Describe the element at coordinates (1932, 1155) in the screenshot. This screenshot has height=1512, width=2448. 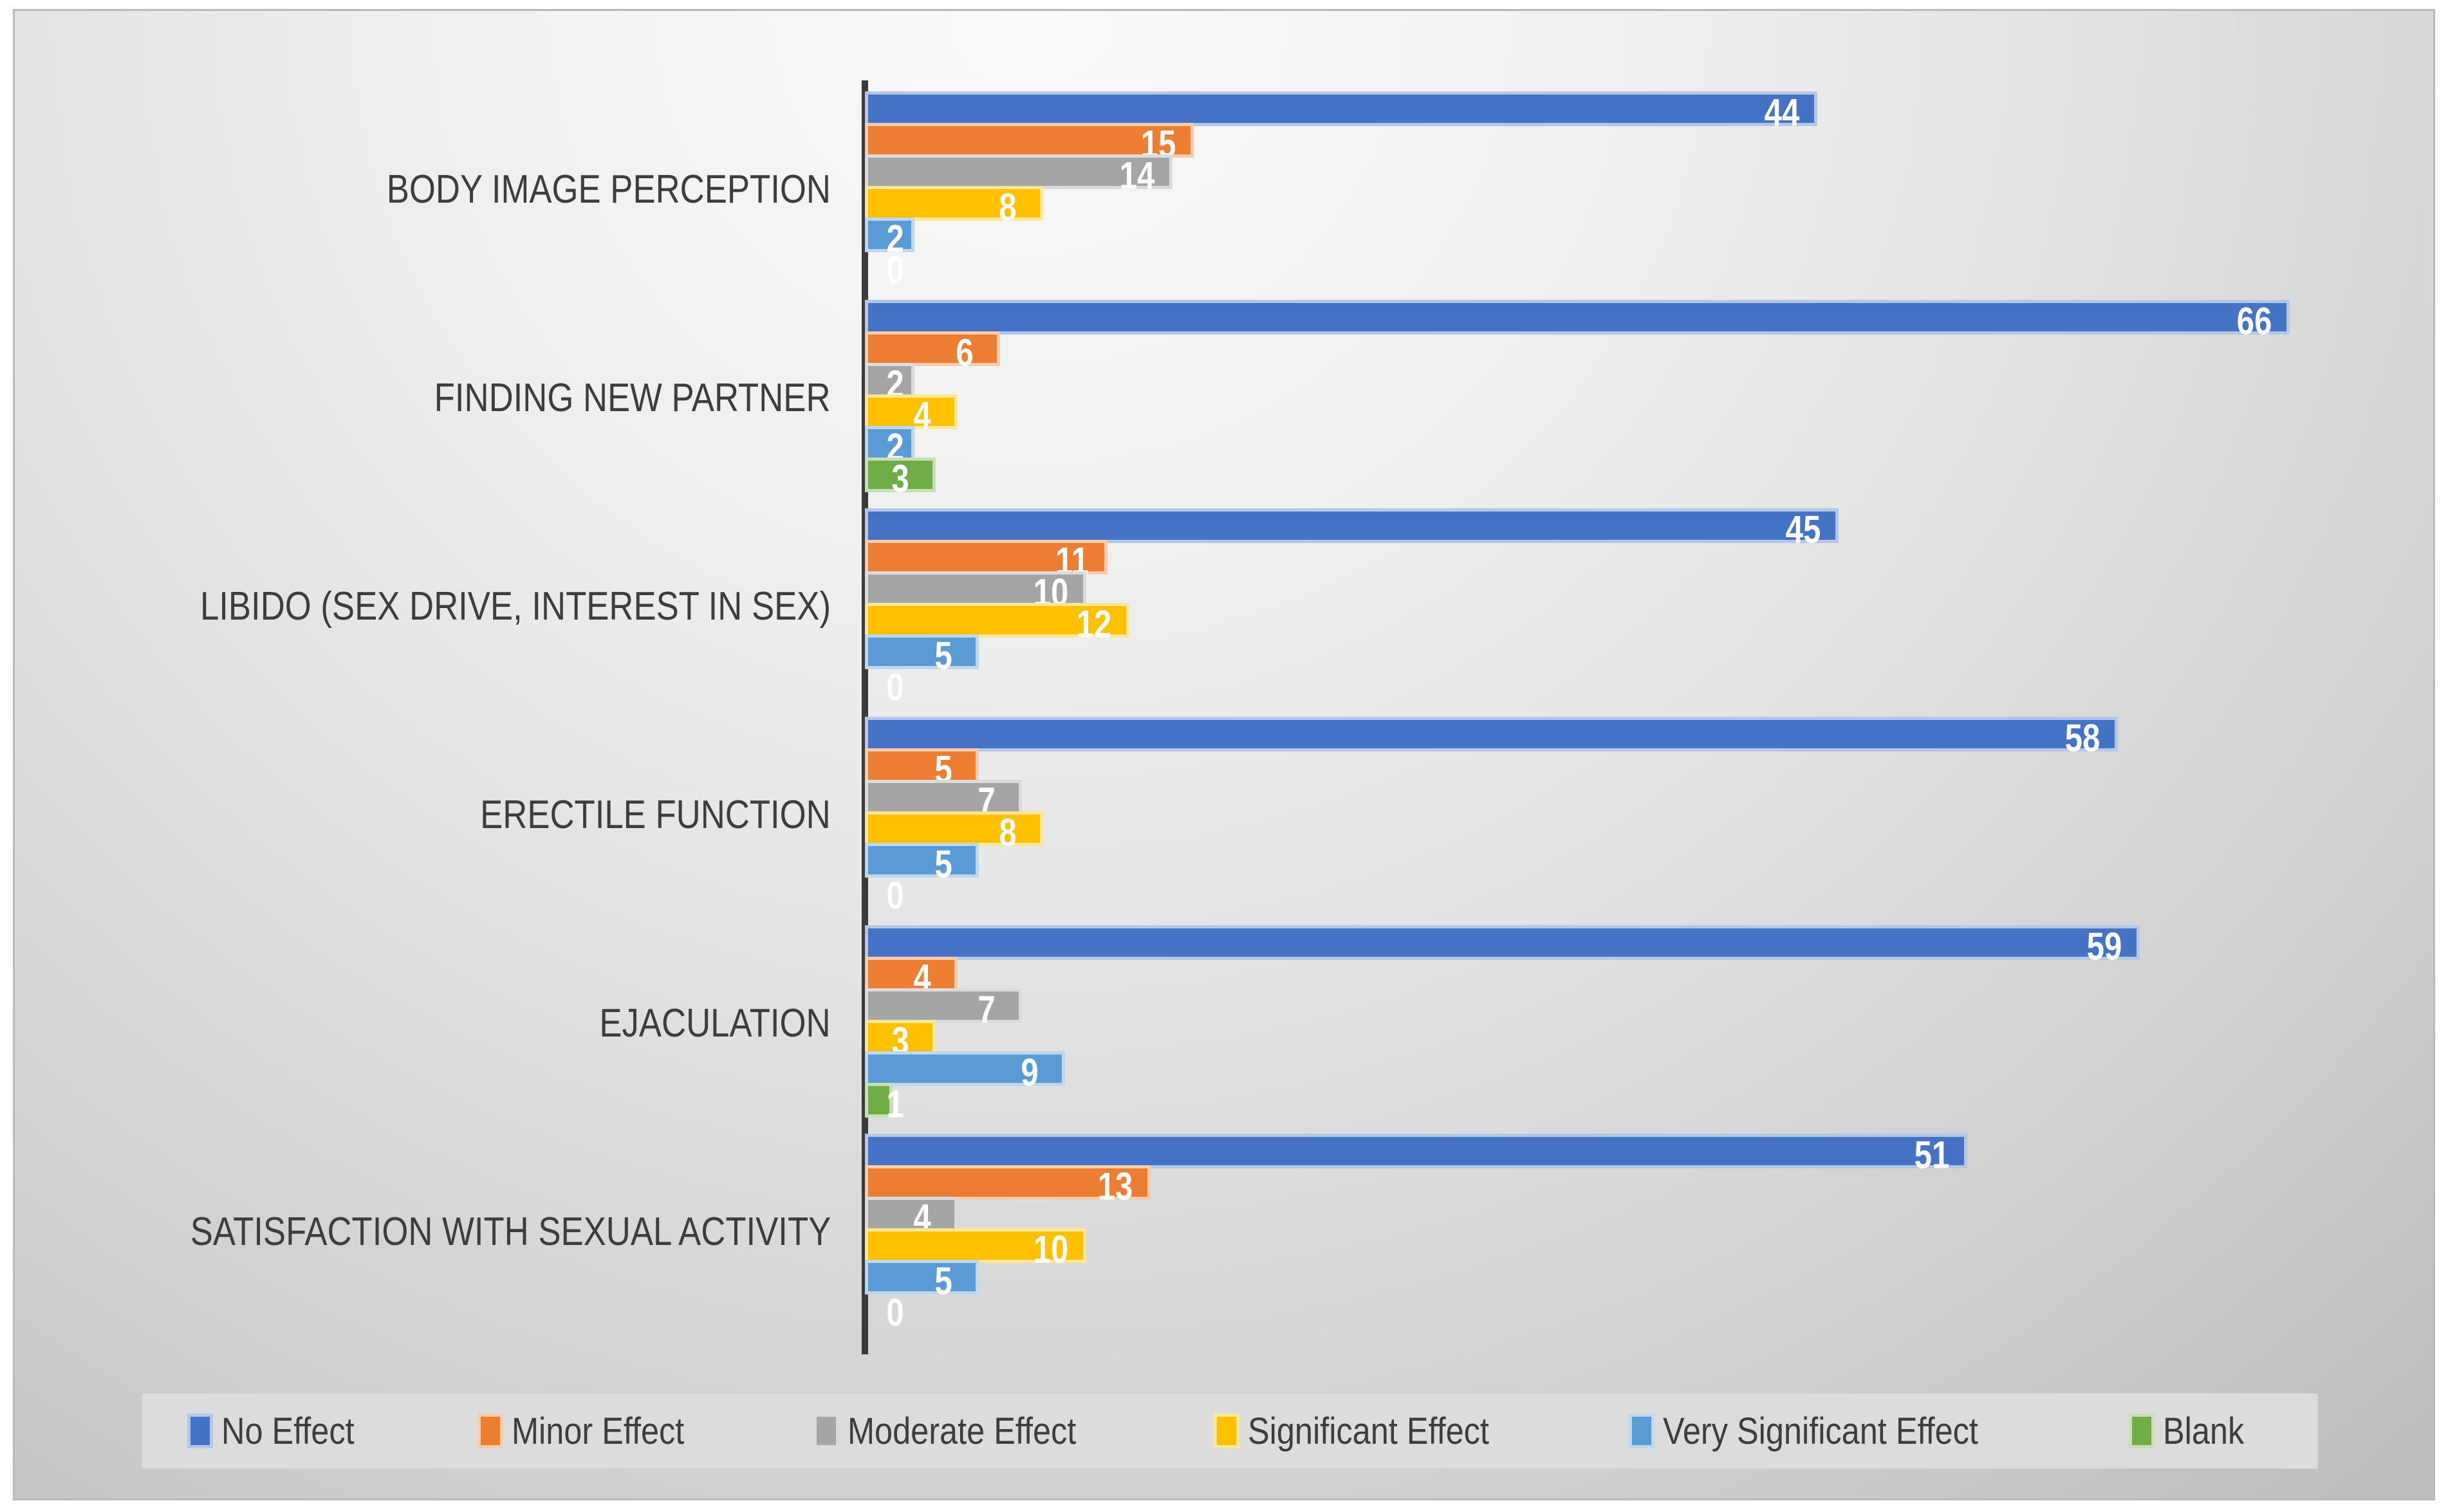
I see `bar-value-label: 51` at that location.